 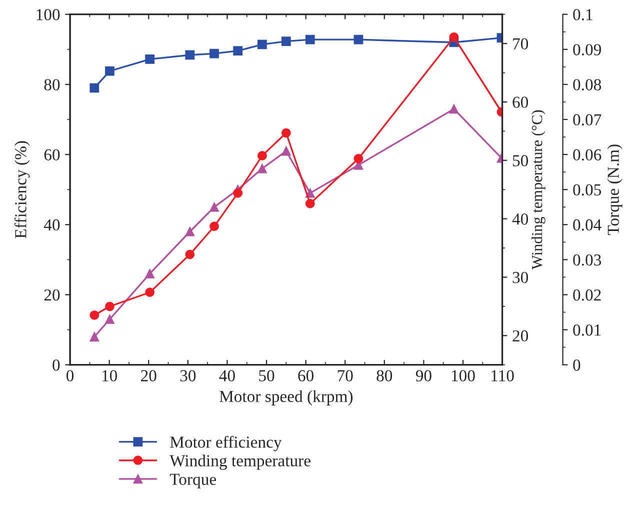 I want to click on x-tick-label: 110, so click(x=503, y=376).